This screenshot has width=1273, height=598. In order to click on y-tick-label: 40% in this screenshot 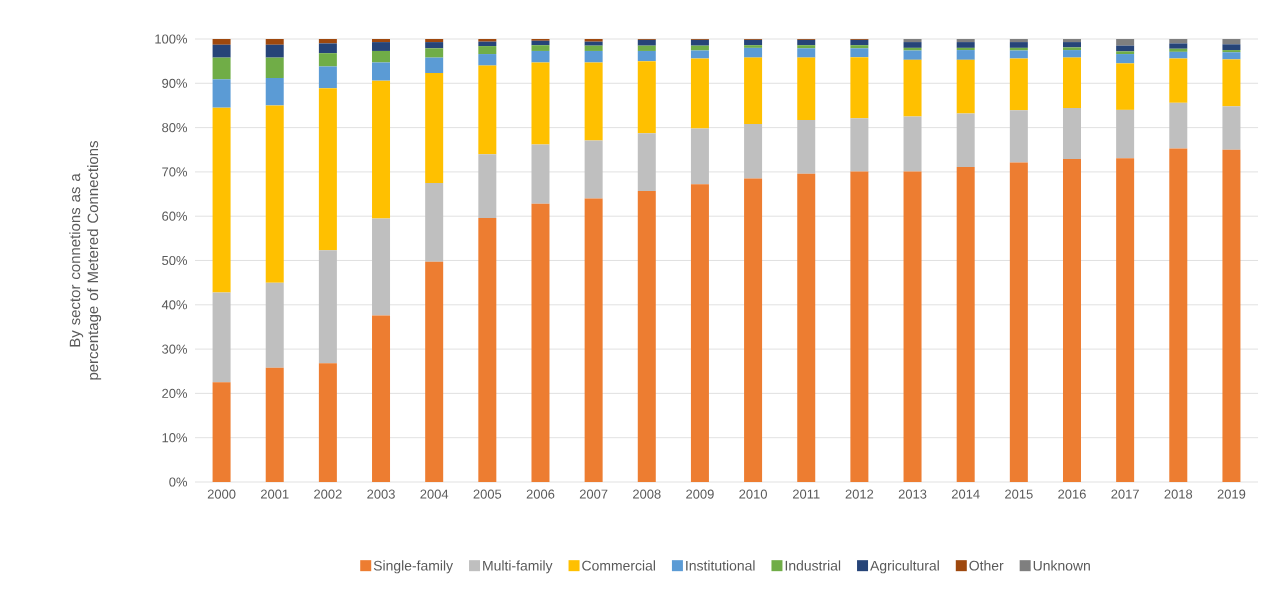, I will do `click(174, 305)`.